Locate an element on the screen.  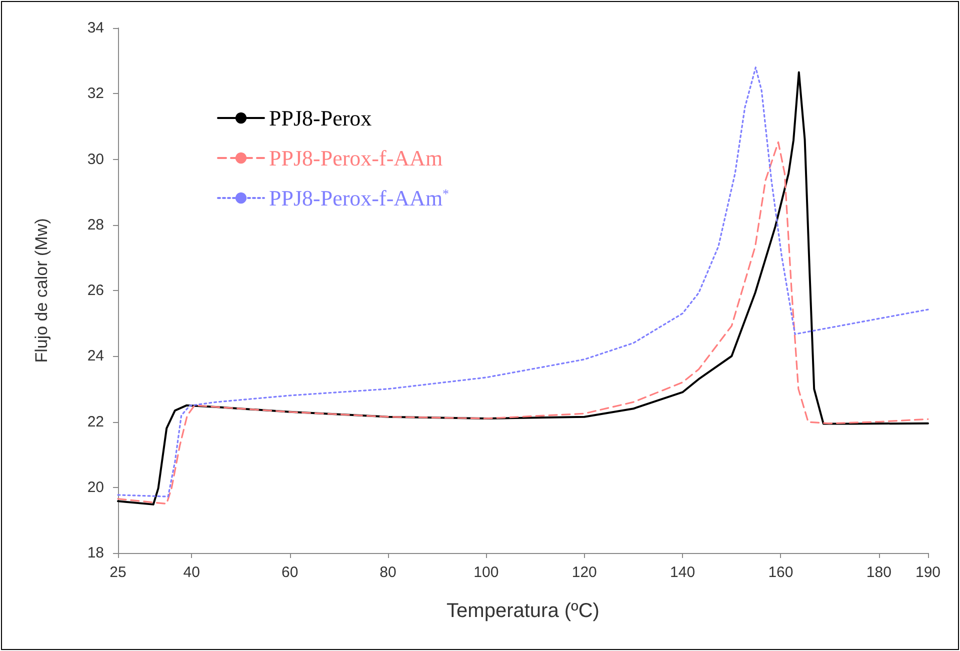
legend-label: PPJ8-Perox is located at coordinates (320, 118).